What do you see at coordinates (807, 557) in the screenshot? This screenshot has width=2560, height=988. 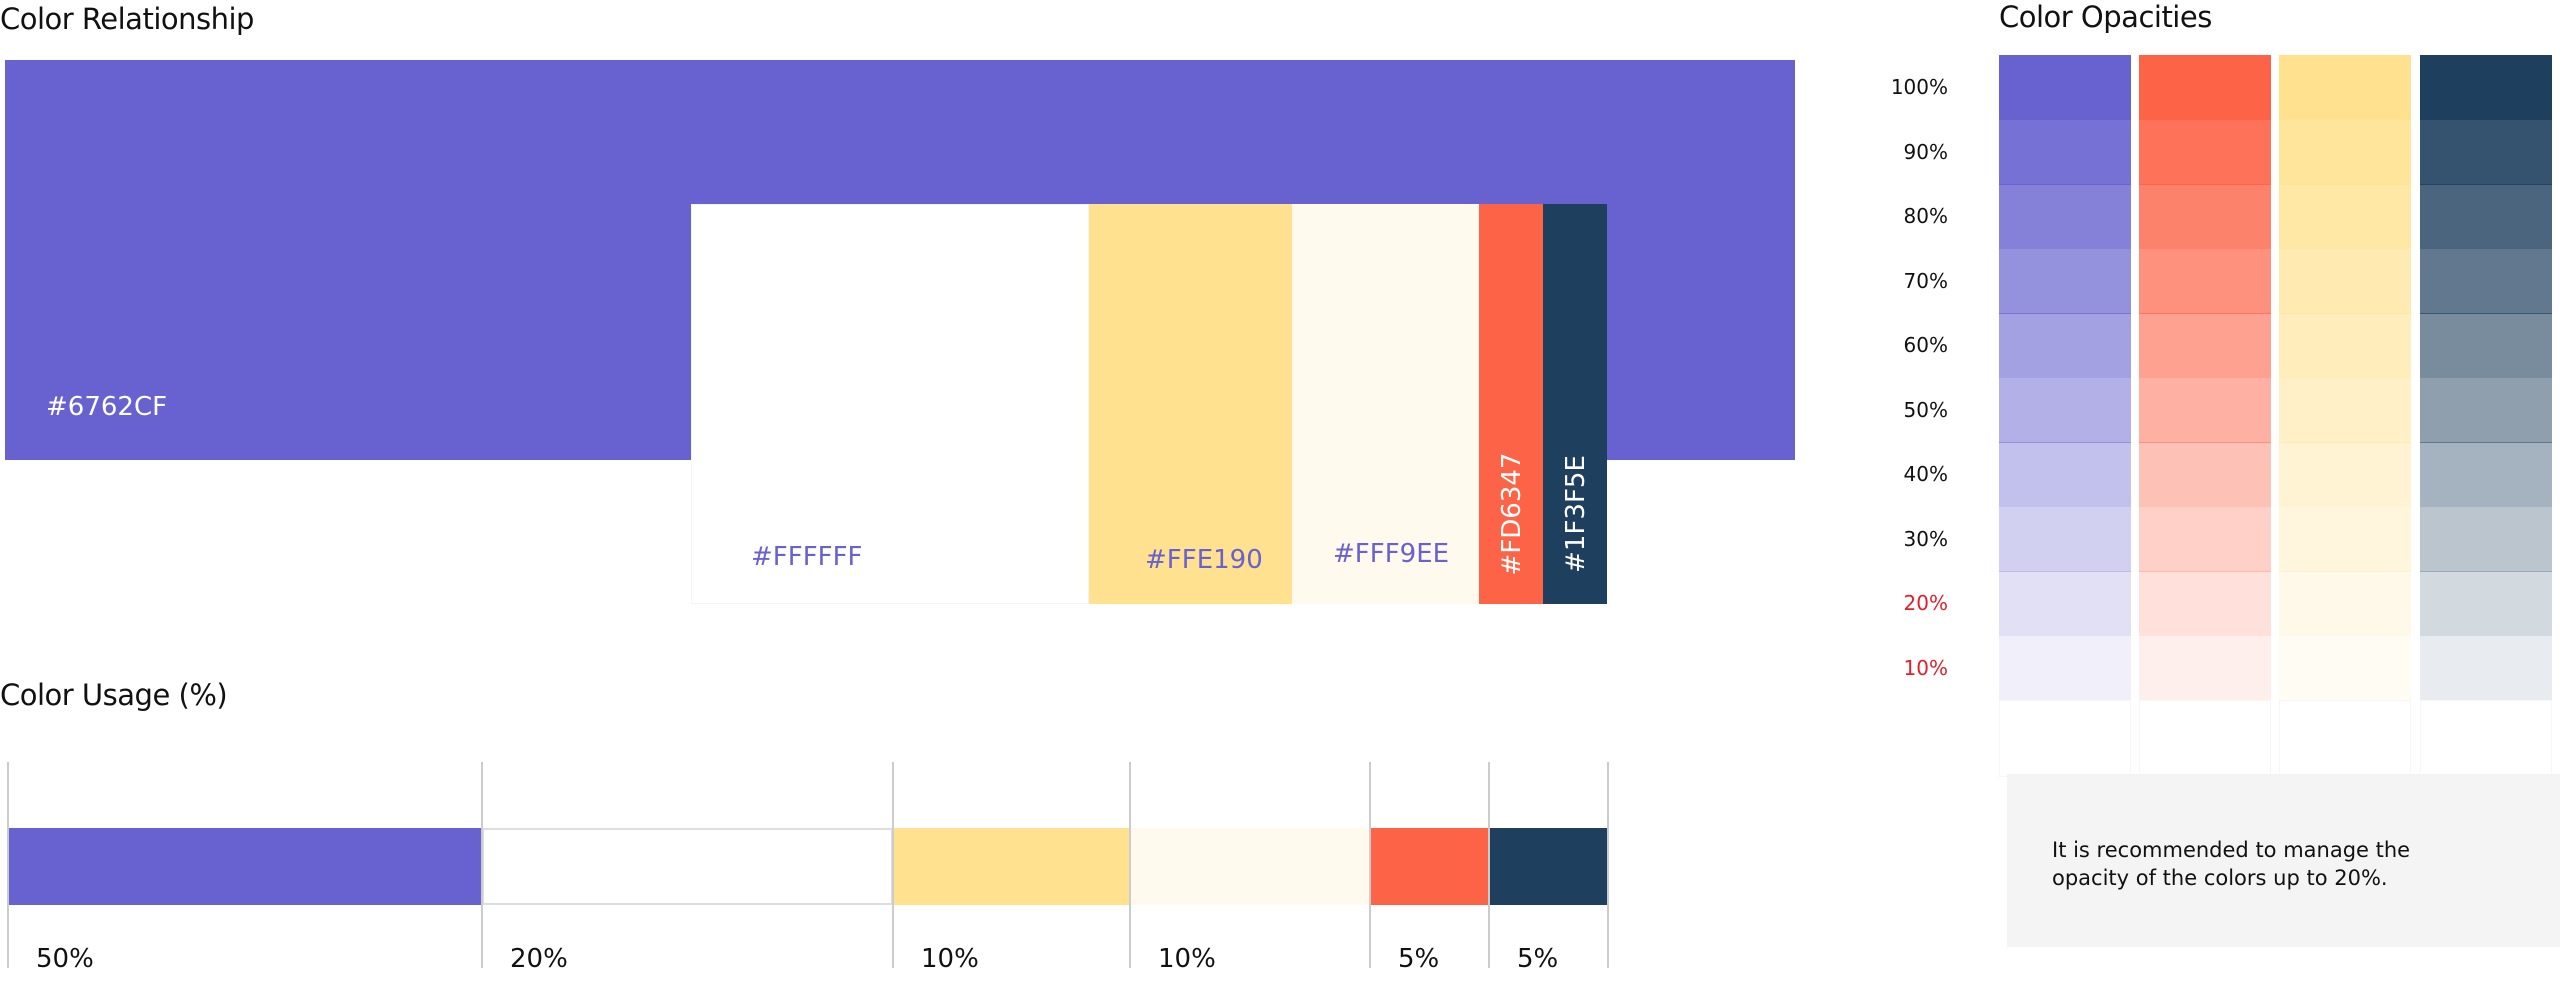 I see `swatch-label: #FFFFFF` at bounding box center [807, 557].